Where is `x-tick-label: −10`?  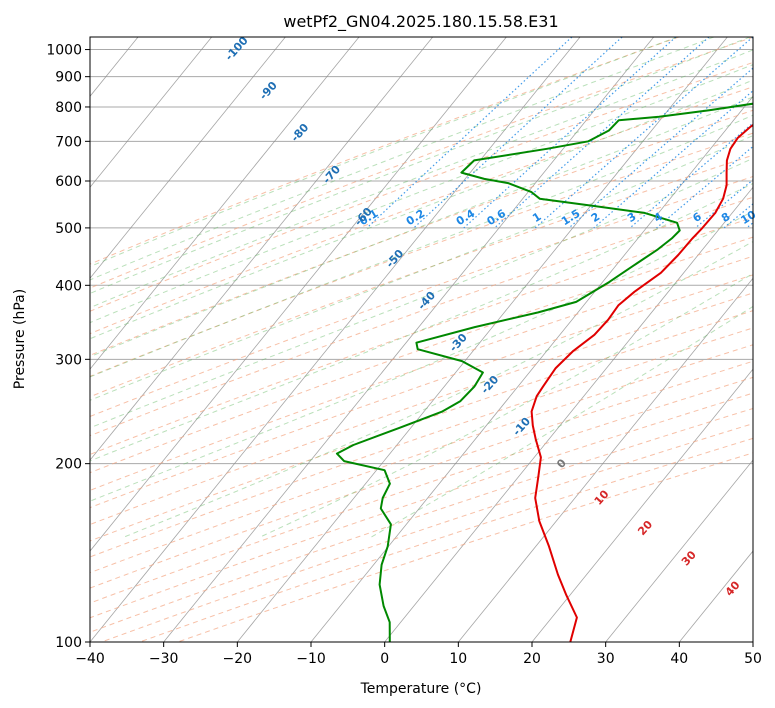
x-tick-label: −10 is located at coordinates (311, 659).